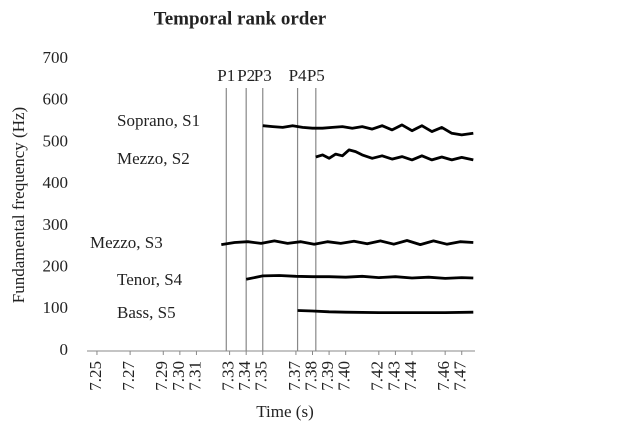 Image resolution: width=637 pixels, height=427 pixels. What do you see at coordinates (56, 224) in the screenshot?
I see `y-tick-label: 300` at bounding box center [56, 224].